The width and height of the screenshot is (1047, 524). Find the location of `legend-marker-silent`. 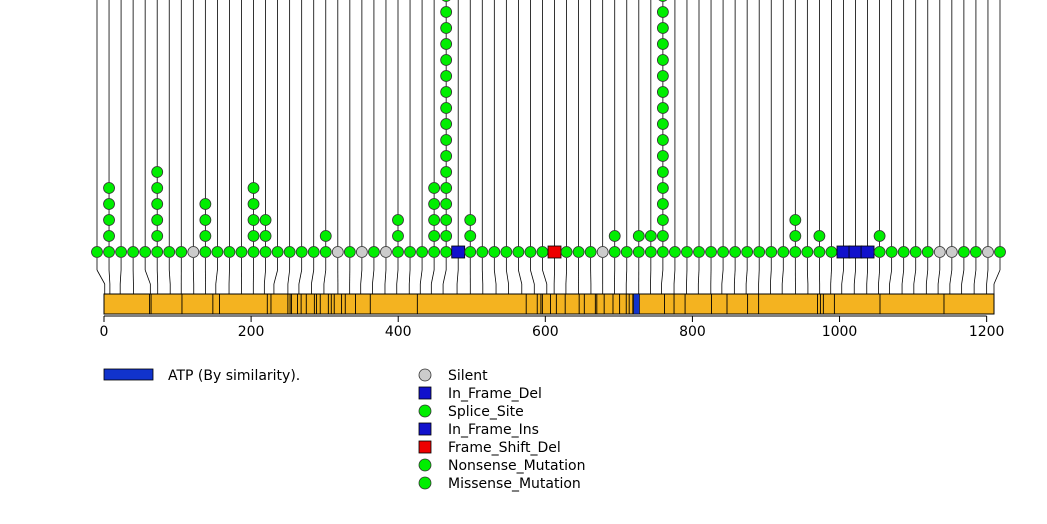

legend-marker-silent is located at coordinates (425, 375).